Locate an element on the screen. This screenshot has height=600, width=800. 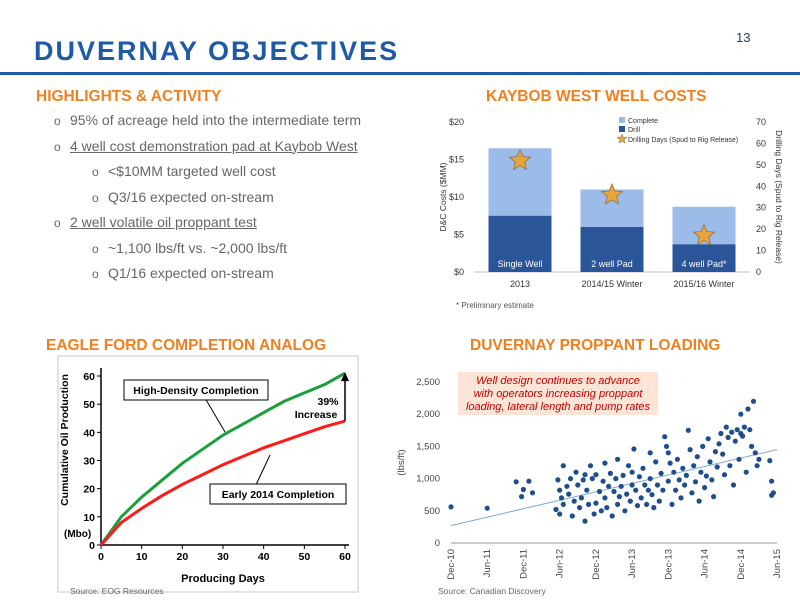
y2-tick-label: 70 is located at coordinates (761, 122).